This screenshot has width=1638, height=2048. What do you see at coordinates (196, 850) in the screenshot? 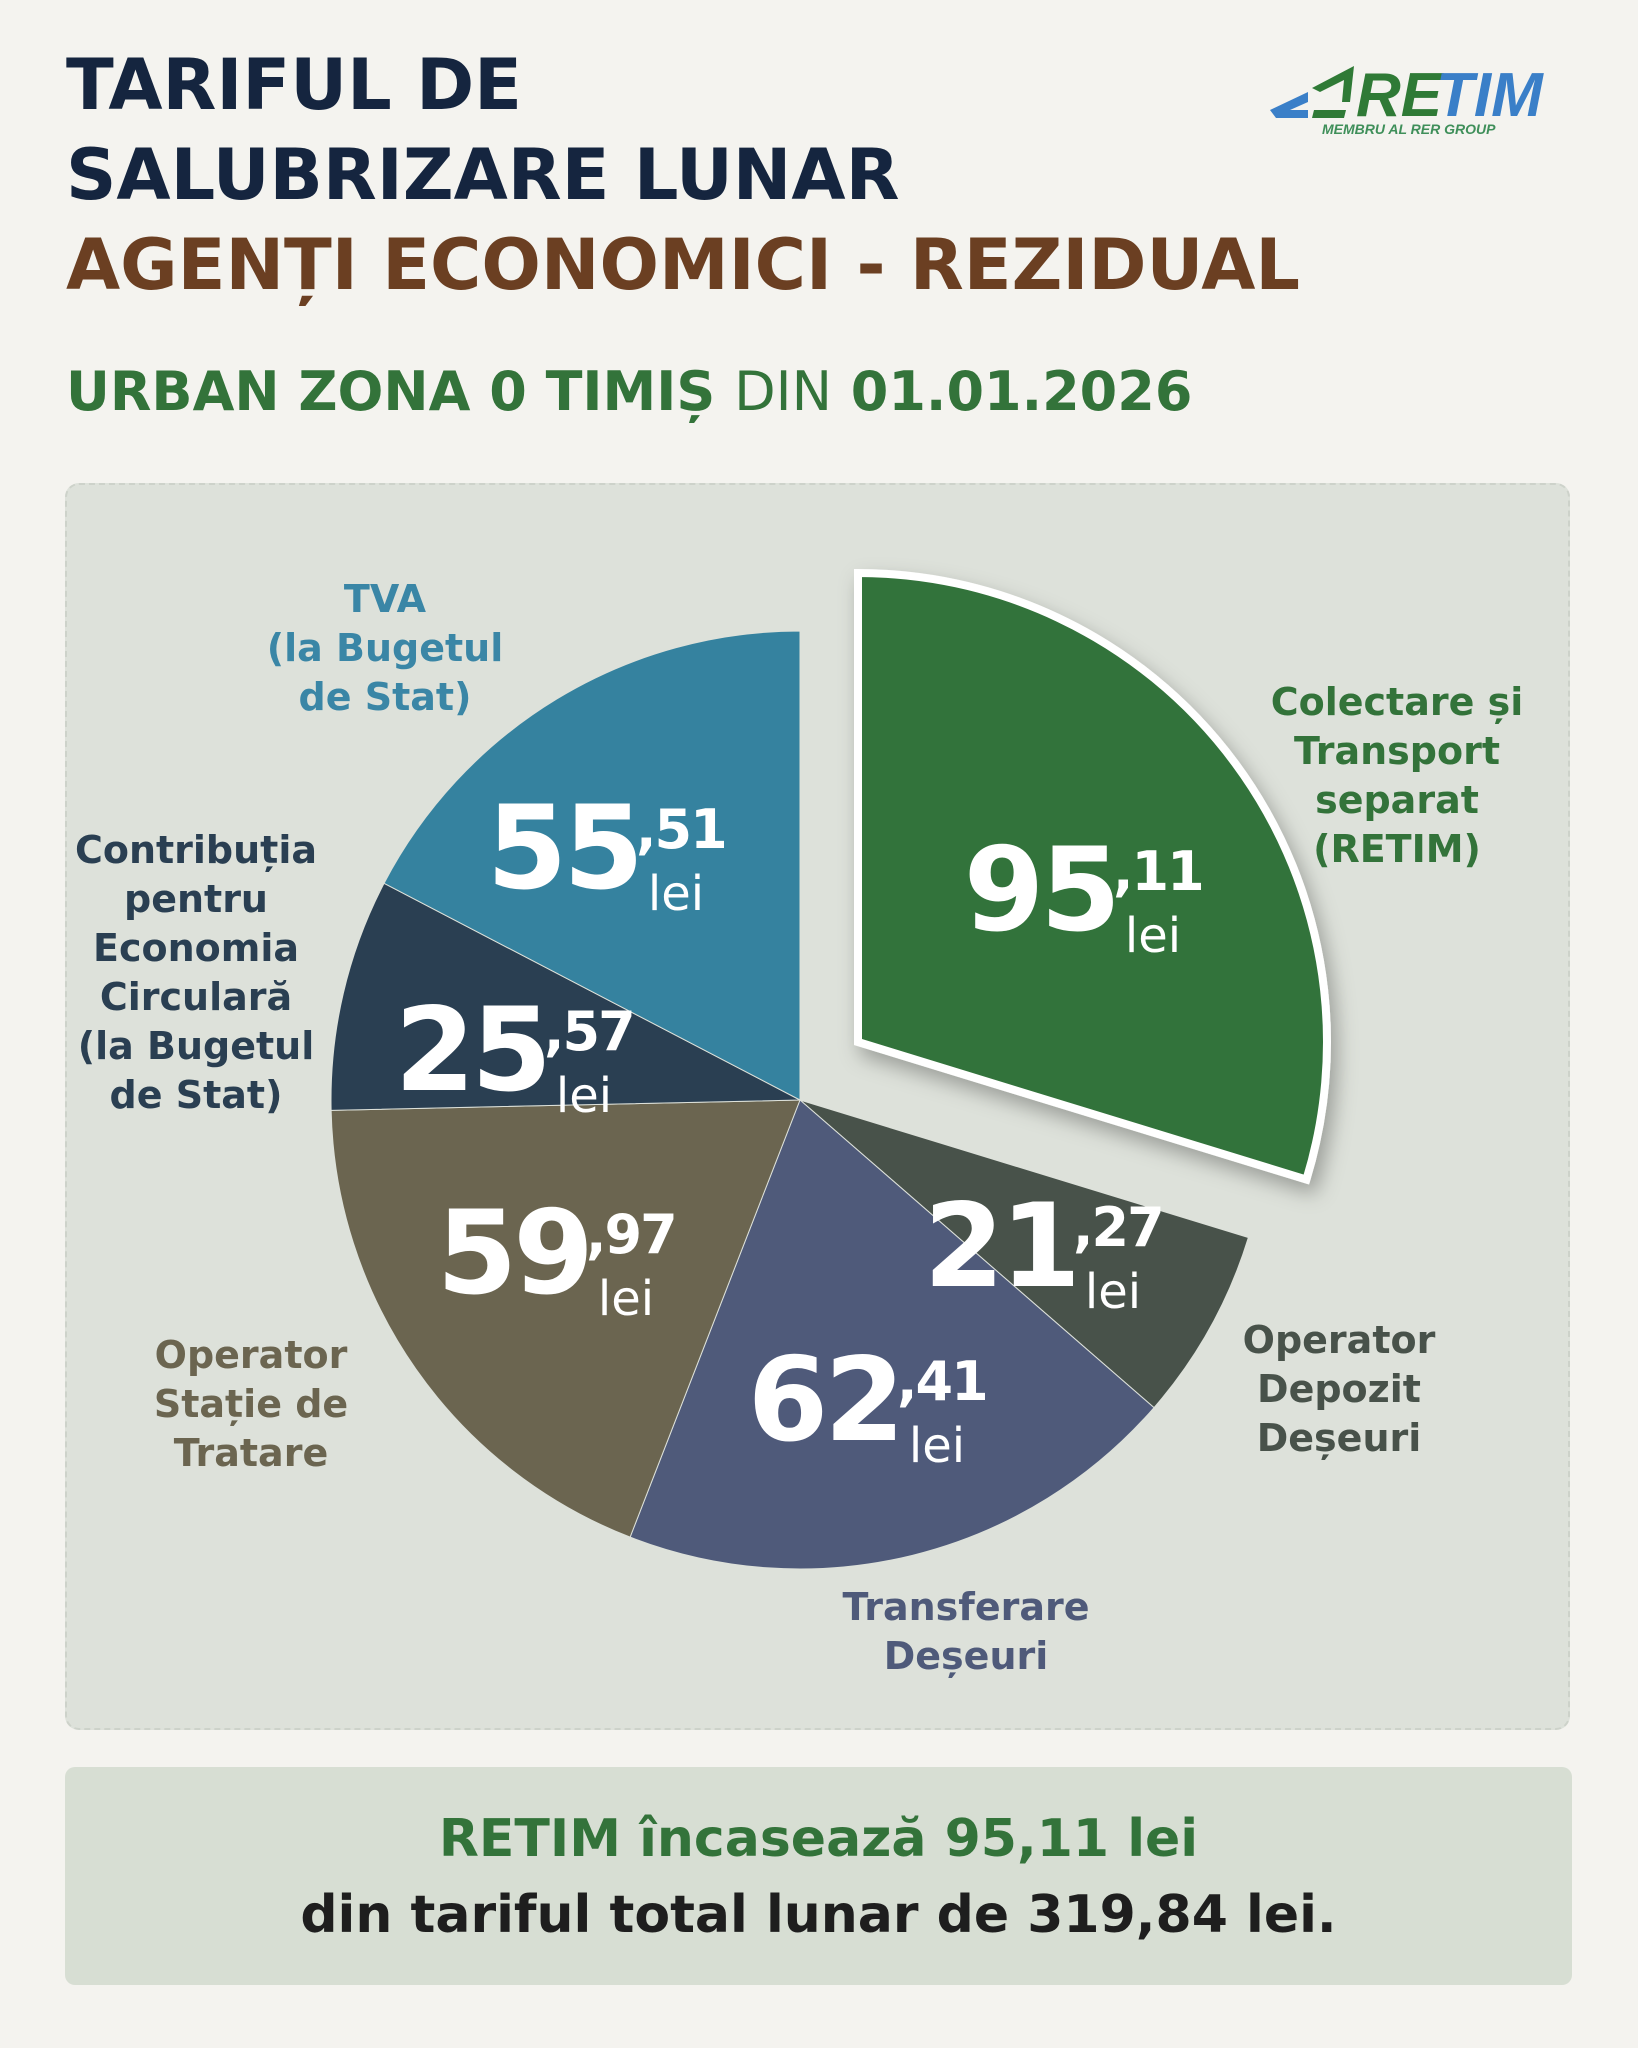
I see `label-line: Contribuția` at bounding box center [196, 850].